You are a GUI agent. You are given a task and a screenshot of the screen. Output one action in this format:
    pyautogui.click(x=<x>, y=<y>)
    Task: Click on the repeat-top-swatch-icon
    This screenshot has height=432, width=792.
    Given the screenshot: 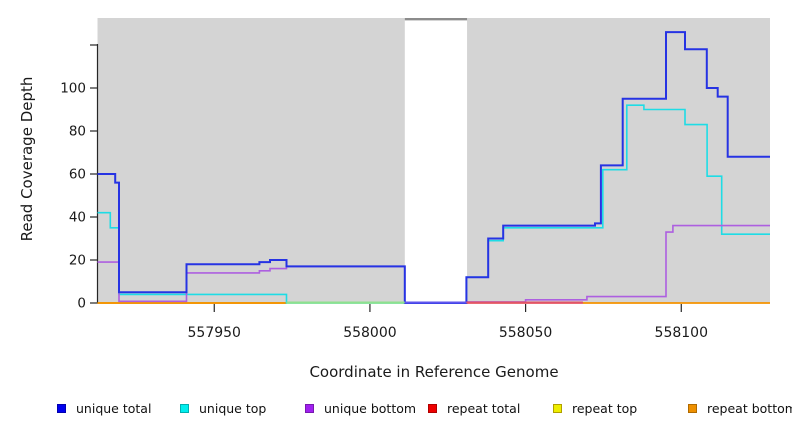 What is the action you would take?
    pyautogui.click(x=557, y=408)
    